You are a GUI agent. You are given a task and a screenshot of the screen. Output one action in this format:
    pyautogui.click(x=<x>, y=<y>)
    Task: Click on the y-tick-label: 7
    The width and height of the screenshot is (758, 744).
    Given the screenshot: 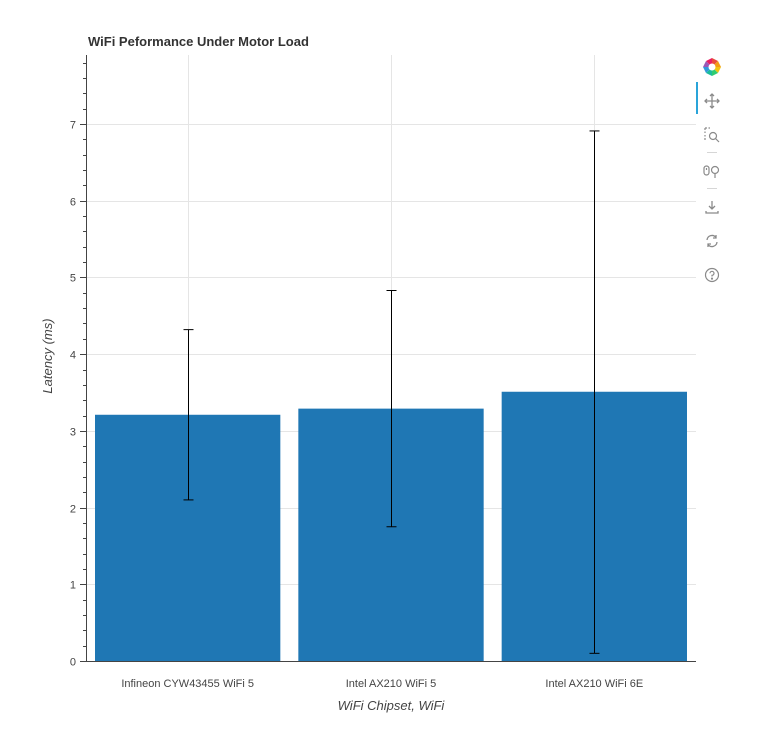 What is the action you would take?
    pyautogui.click(x=73, y=126)
    